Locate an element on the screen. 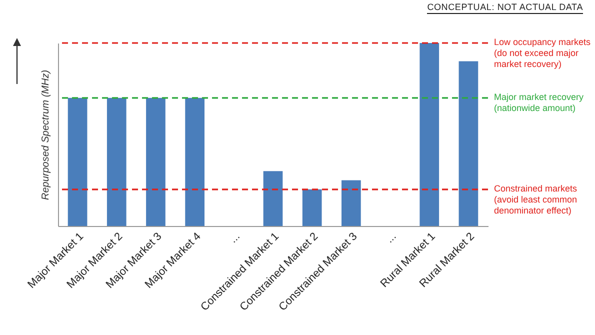 This screenshot has height=335, width=595. ref-line-label: Major market recovery (nationwide amount) is located at coordinates (539, 102).